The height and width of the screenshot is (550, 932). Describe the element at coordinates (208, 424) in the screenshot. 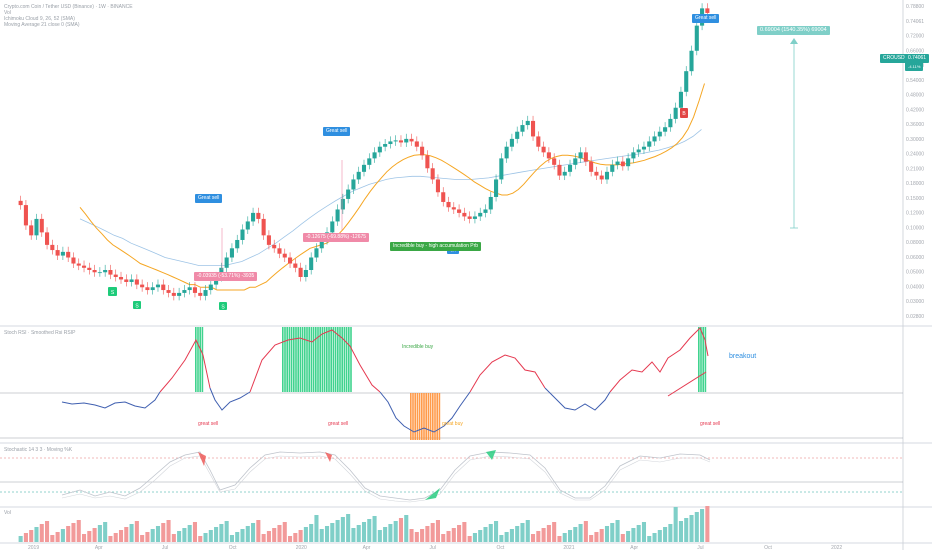

I see `great-sell-osc-1: great sell` at that location.